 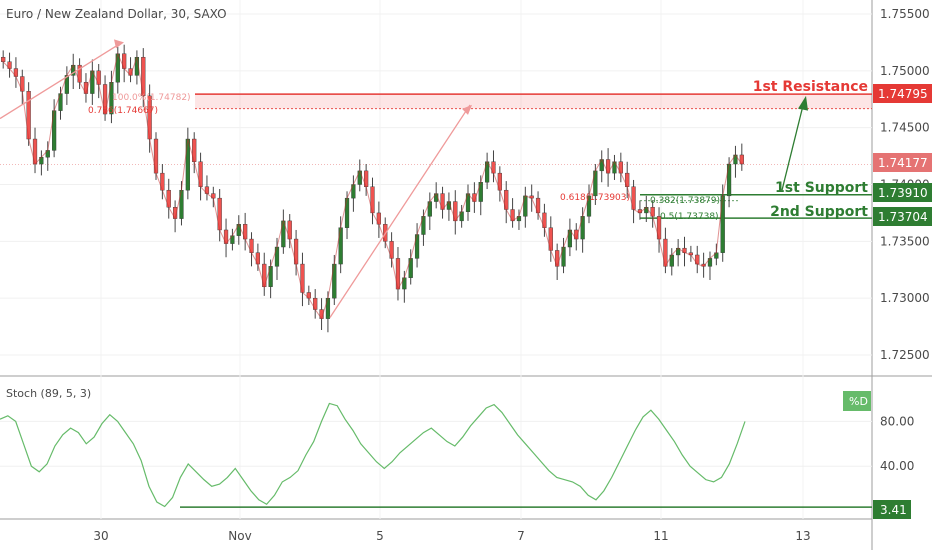 What do you see at coordinates (380, 536) in the screenshot?
I see `time-tick-label: 5` at bounding box center [380, 536].